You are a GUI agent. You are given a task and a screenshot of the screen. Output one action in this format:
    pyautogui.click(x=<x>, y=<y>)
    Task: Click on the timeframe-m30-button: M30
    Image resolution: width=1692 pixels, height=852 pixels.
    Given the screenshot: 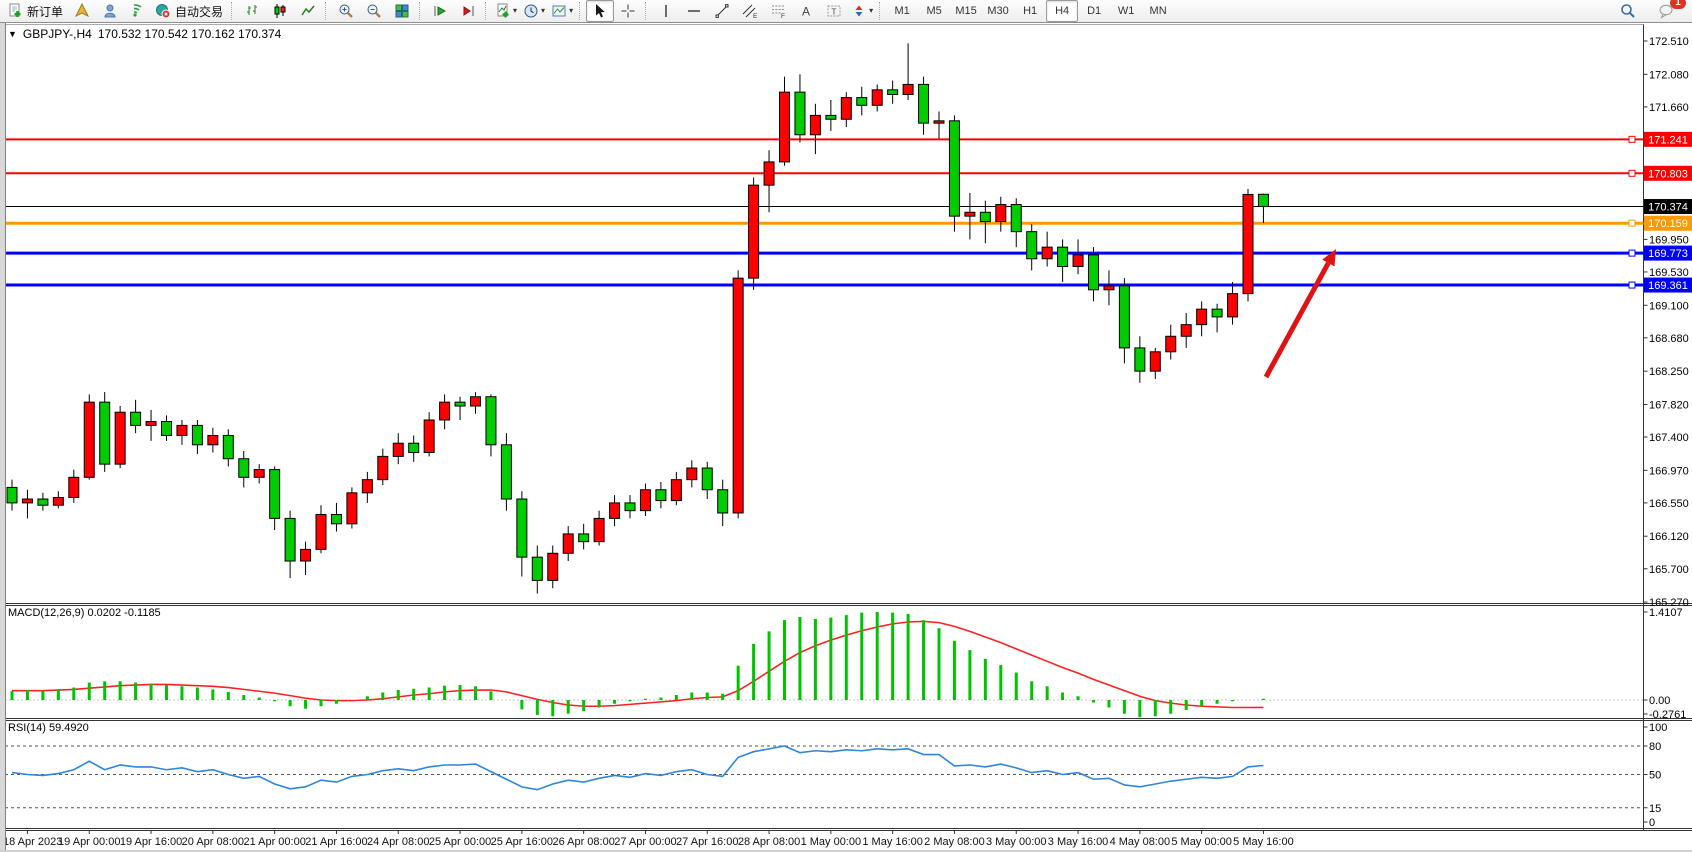 What is the action you would take?
    pyautogui.click(x=998, y=11)
    